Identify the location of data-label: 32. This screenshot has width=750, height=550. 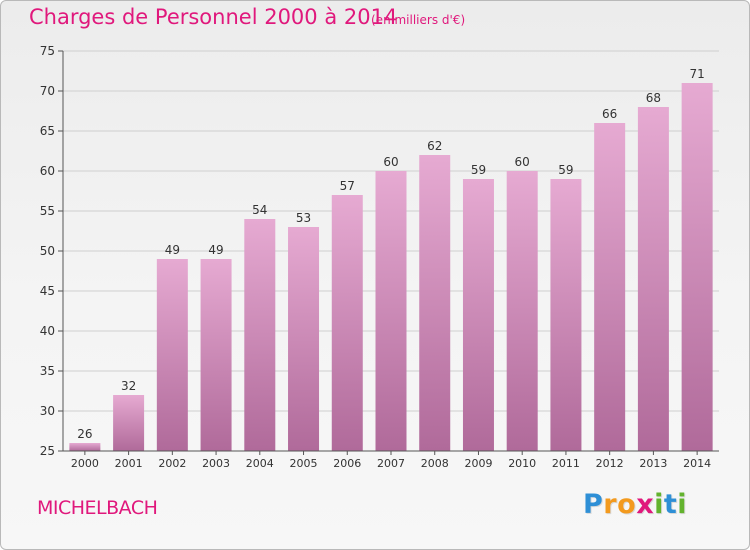
(128, 386).